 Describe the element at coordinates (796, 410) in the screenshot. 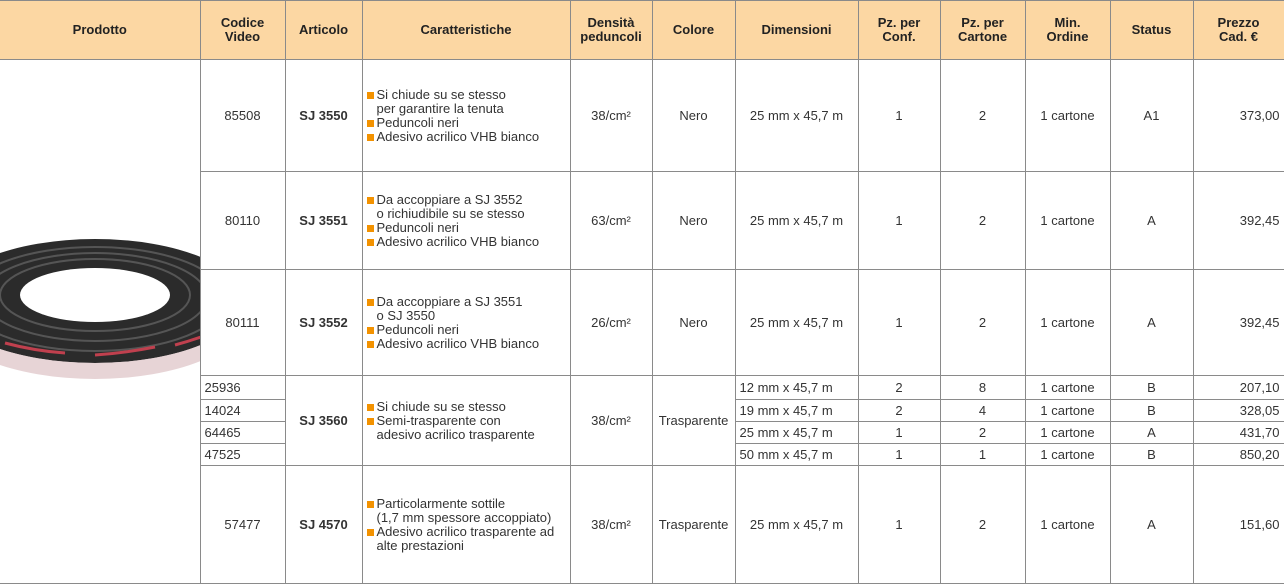

I see `dimensions-cell: 19 mm x 45,7 m` at that location.